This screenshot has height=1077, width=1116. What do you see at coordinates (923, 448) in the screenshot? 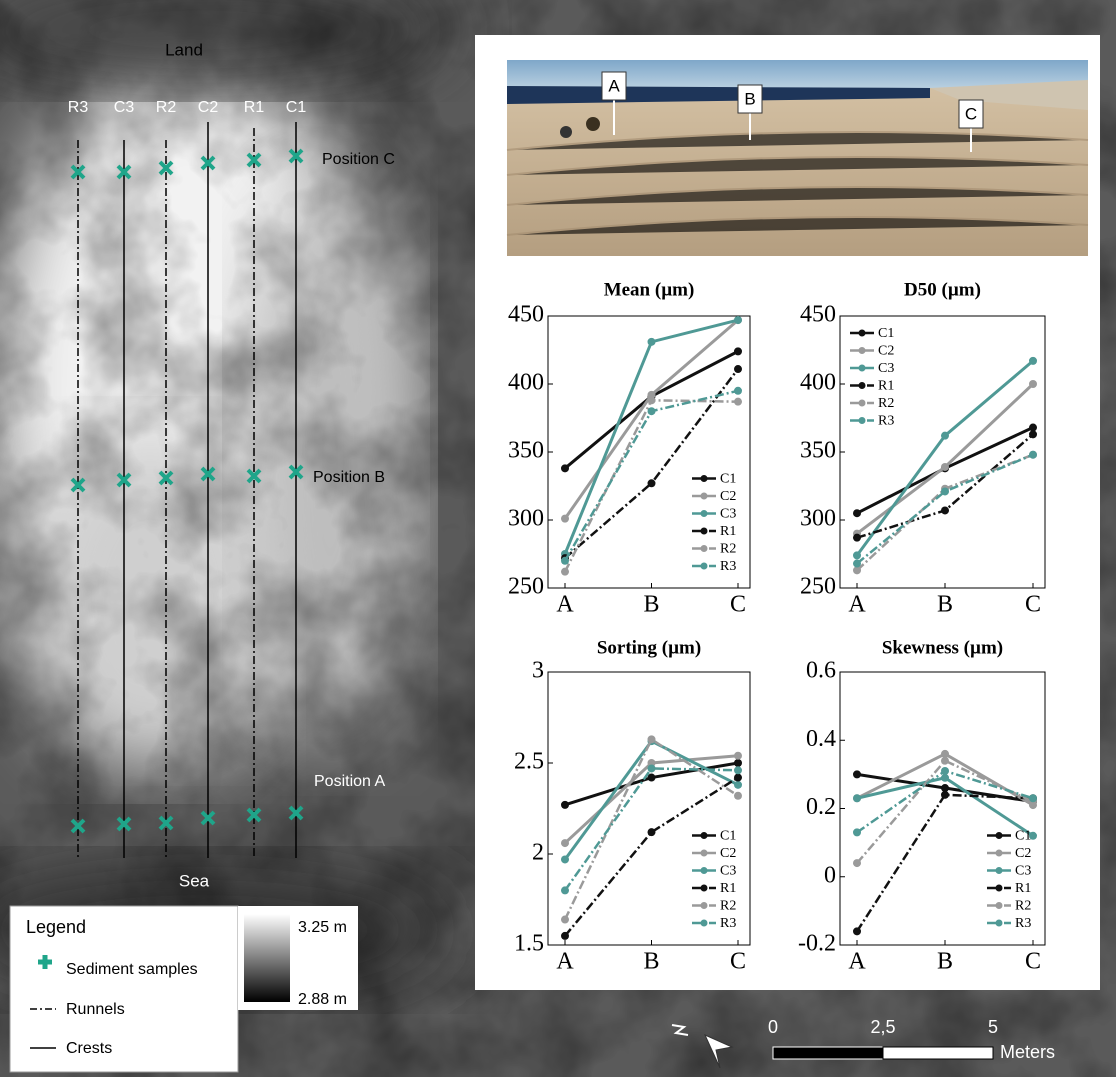
I see `chart: D50 (µm) 250 300 350 400 450 A B C C1 C2 C3 R1 R2 R3` at bounding box center [923, 448].